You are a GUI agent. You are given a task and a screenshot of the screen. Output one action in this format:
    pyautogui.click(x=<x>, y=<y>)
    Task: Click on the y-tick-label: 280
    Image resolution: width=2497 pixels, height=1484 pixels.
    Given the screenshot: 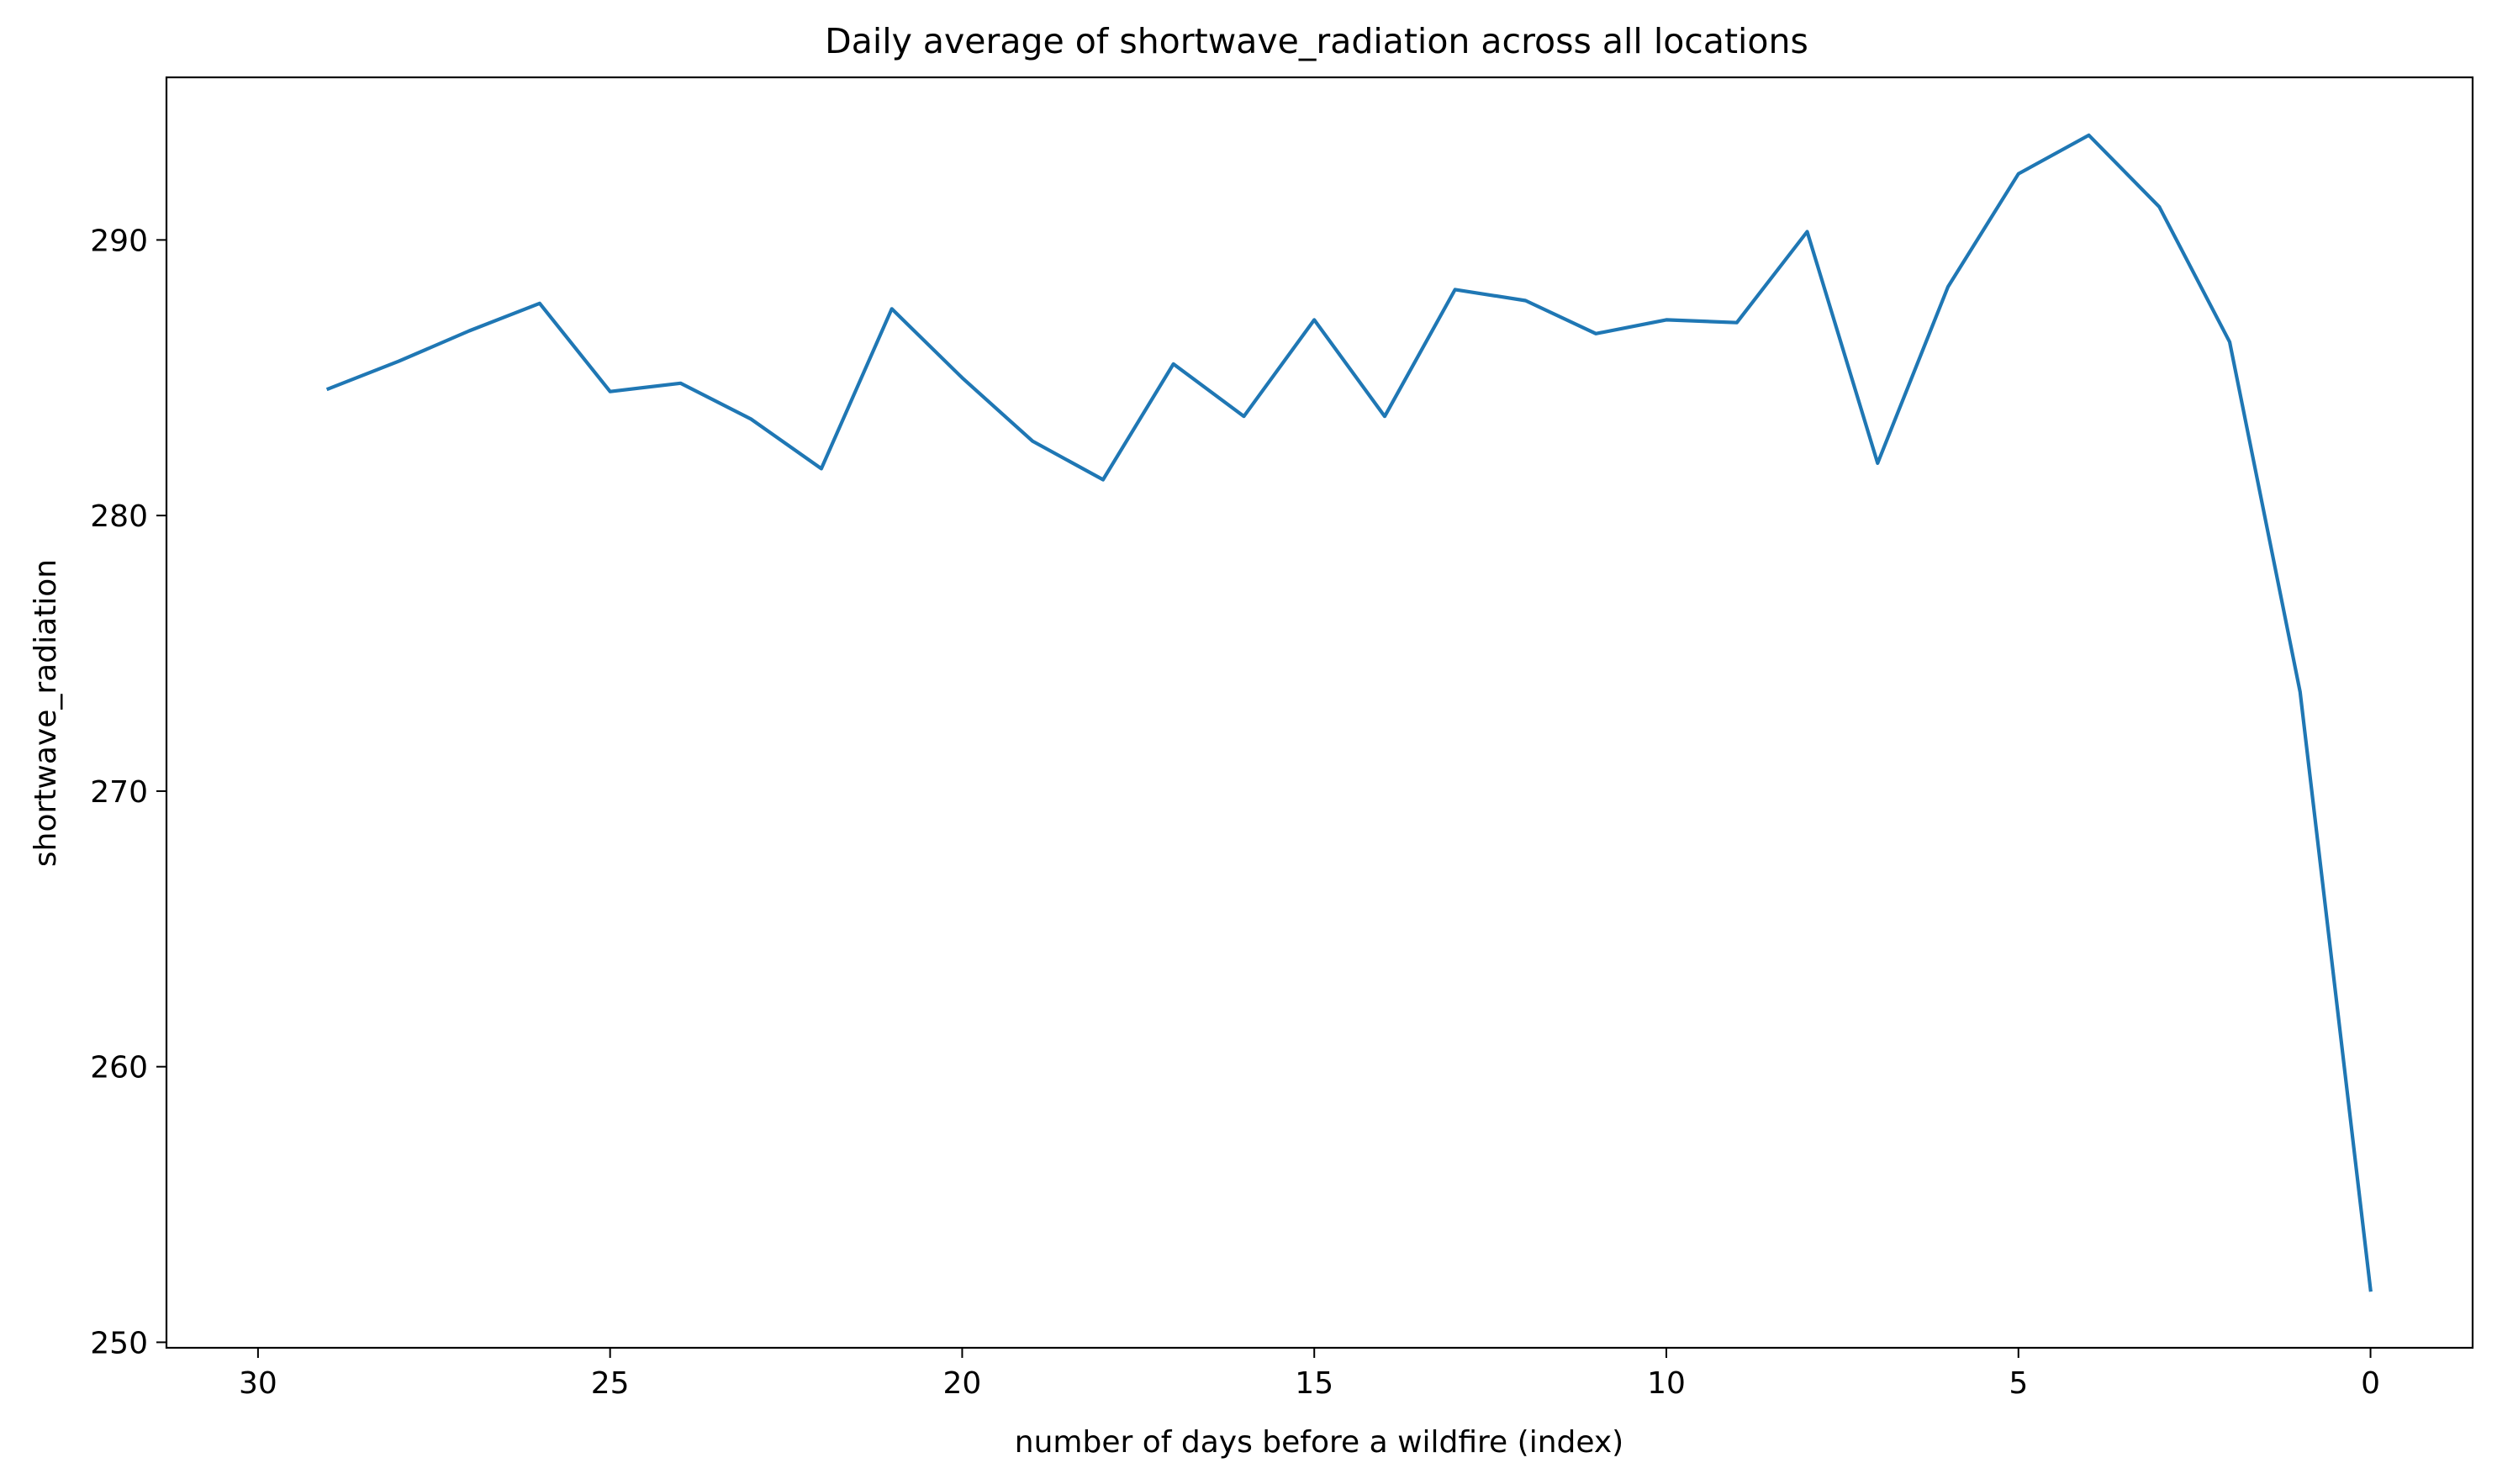 What is the action you would take?
    pyautogui.click(x=119, y=516)
    